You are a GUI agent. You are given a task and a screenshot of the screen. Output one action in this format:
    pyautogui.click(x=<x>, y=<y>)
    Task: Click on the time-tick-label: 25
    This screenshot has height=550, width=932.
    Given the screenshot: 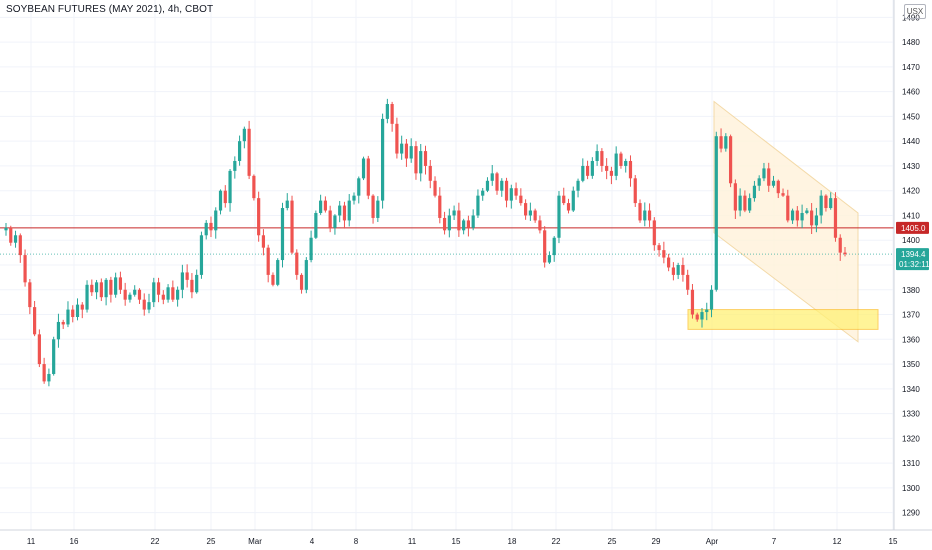 What is the action you would take?
    pyautogui.click(x=211, y=541)
    